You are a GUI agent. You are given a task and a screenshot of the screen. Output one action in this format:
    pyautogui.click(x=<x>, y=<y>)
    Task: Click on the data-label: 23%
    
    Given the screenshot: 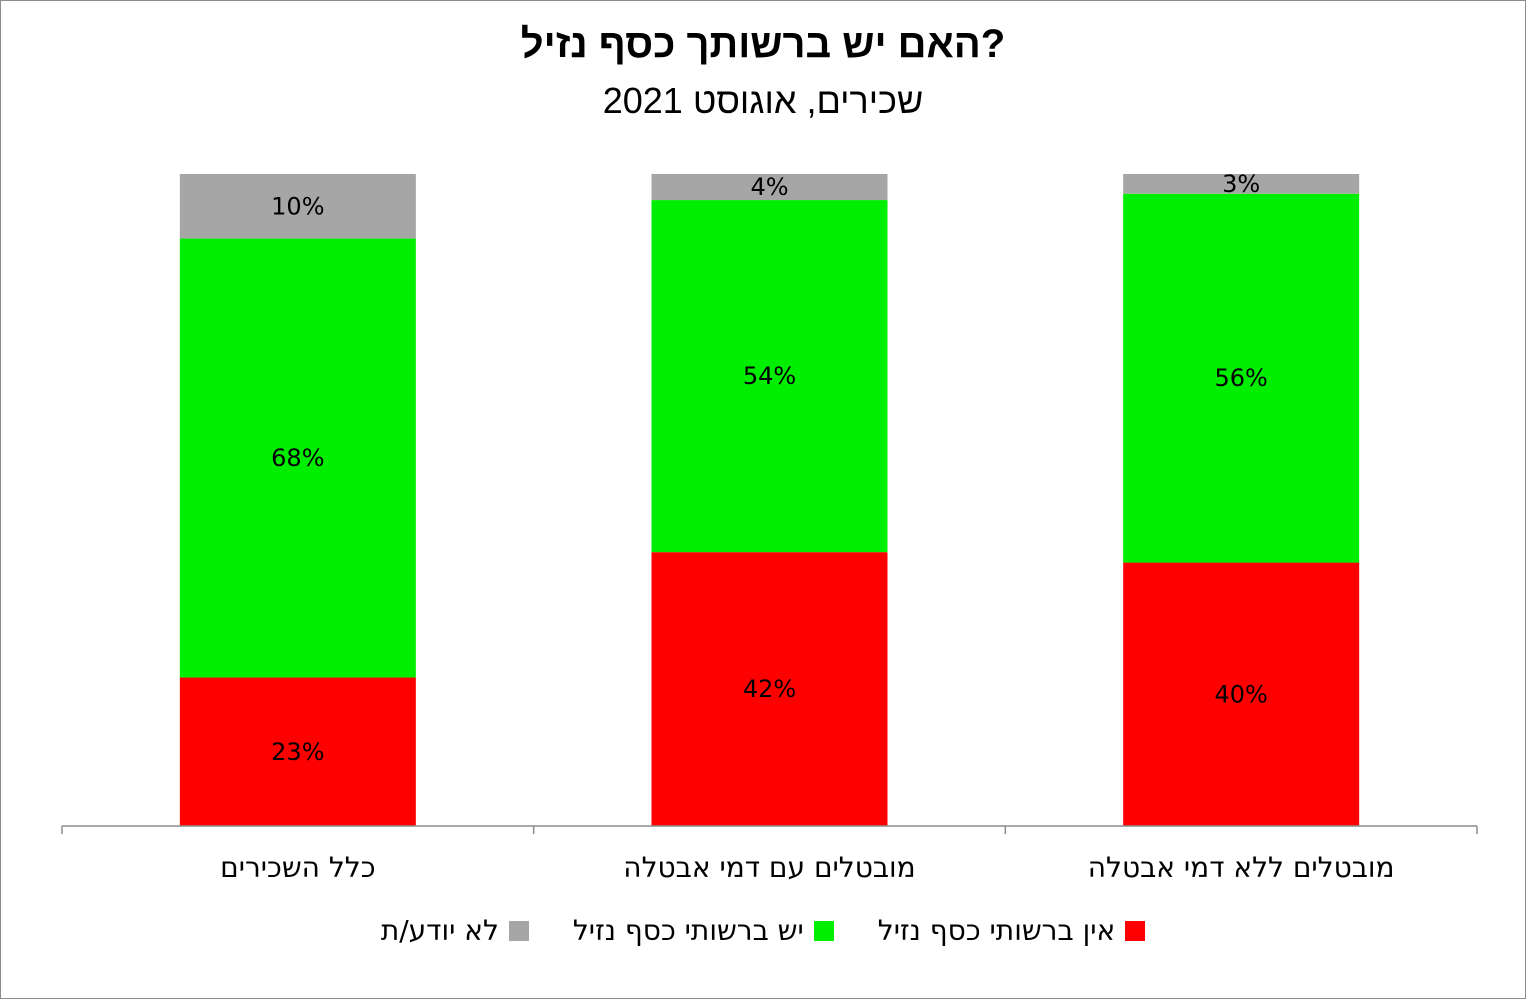 What is the action you would take?
    pyautogui.click(x=297, y=752)
    